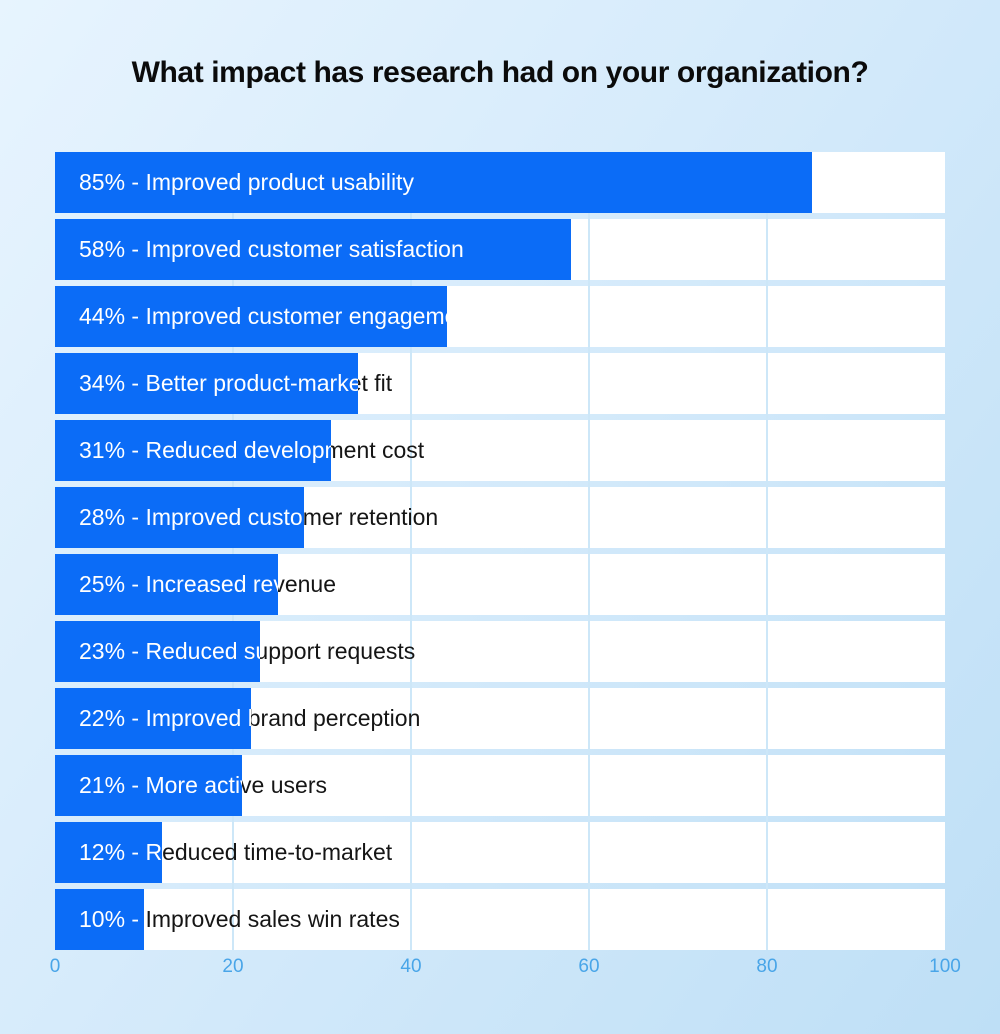 Image resolution: width=1000 pixels, height=1034 pixels. I want to click on x-axis: 0 20 40 60 80 100, so click(505, 969).